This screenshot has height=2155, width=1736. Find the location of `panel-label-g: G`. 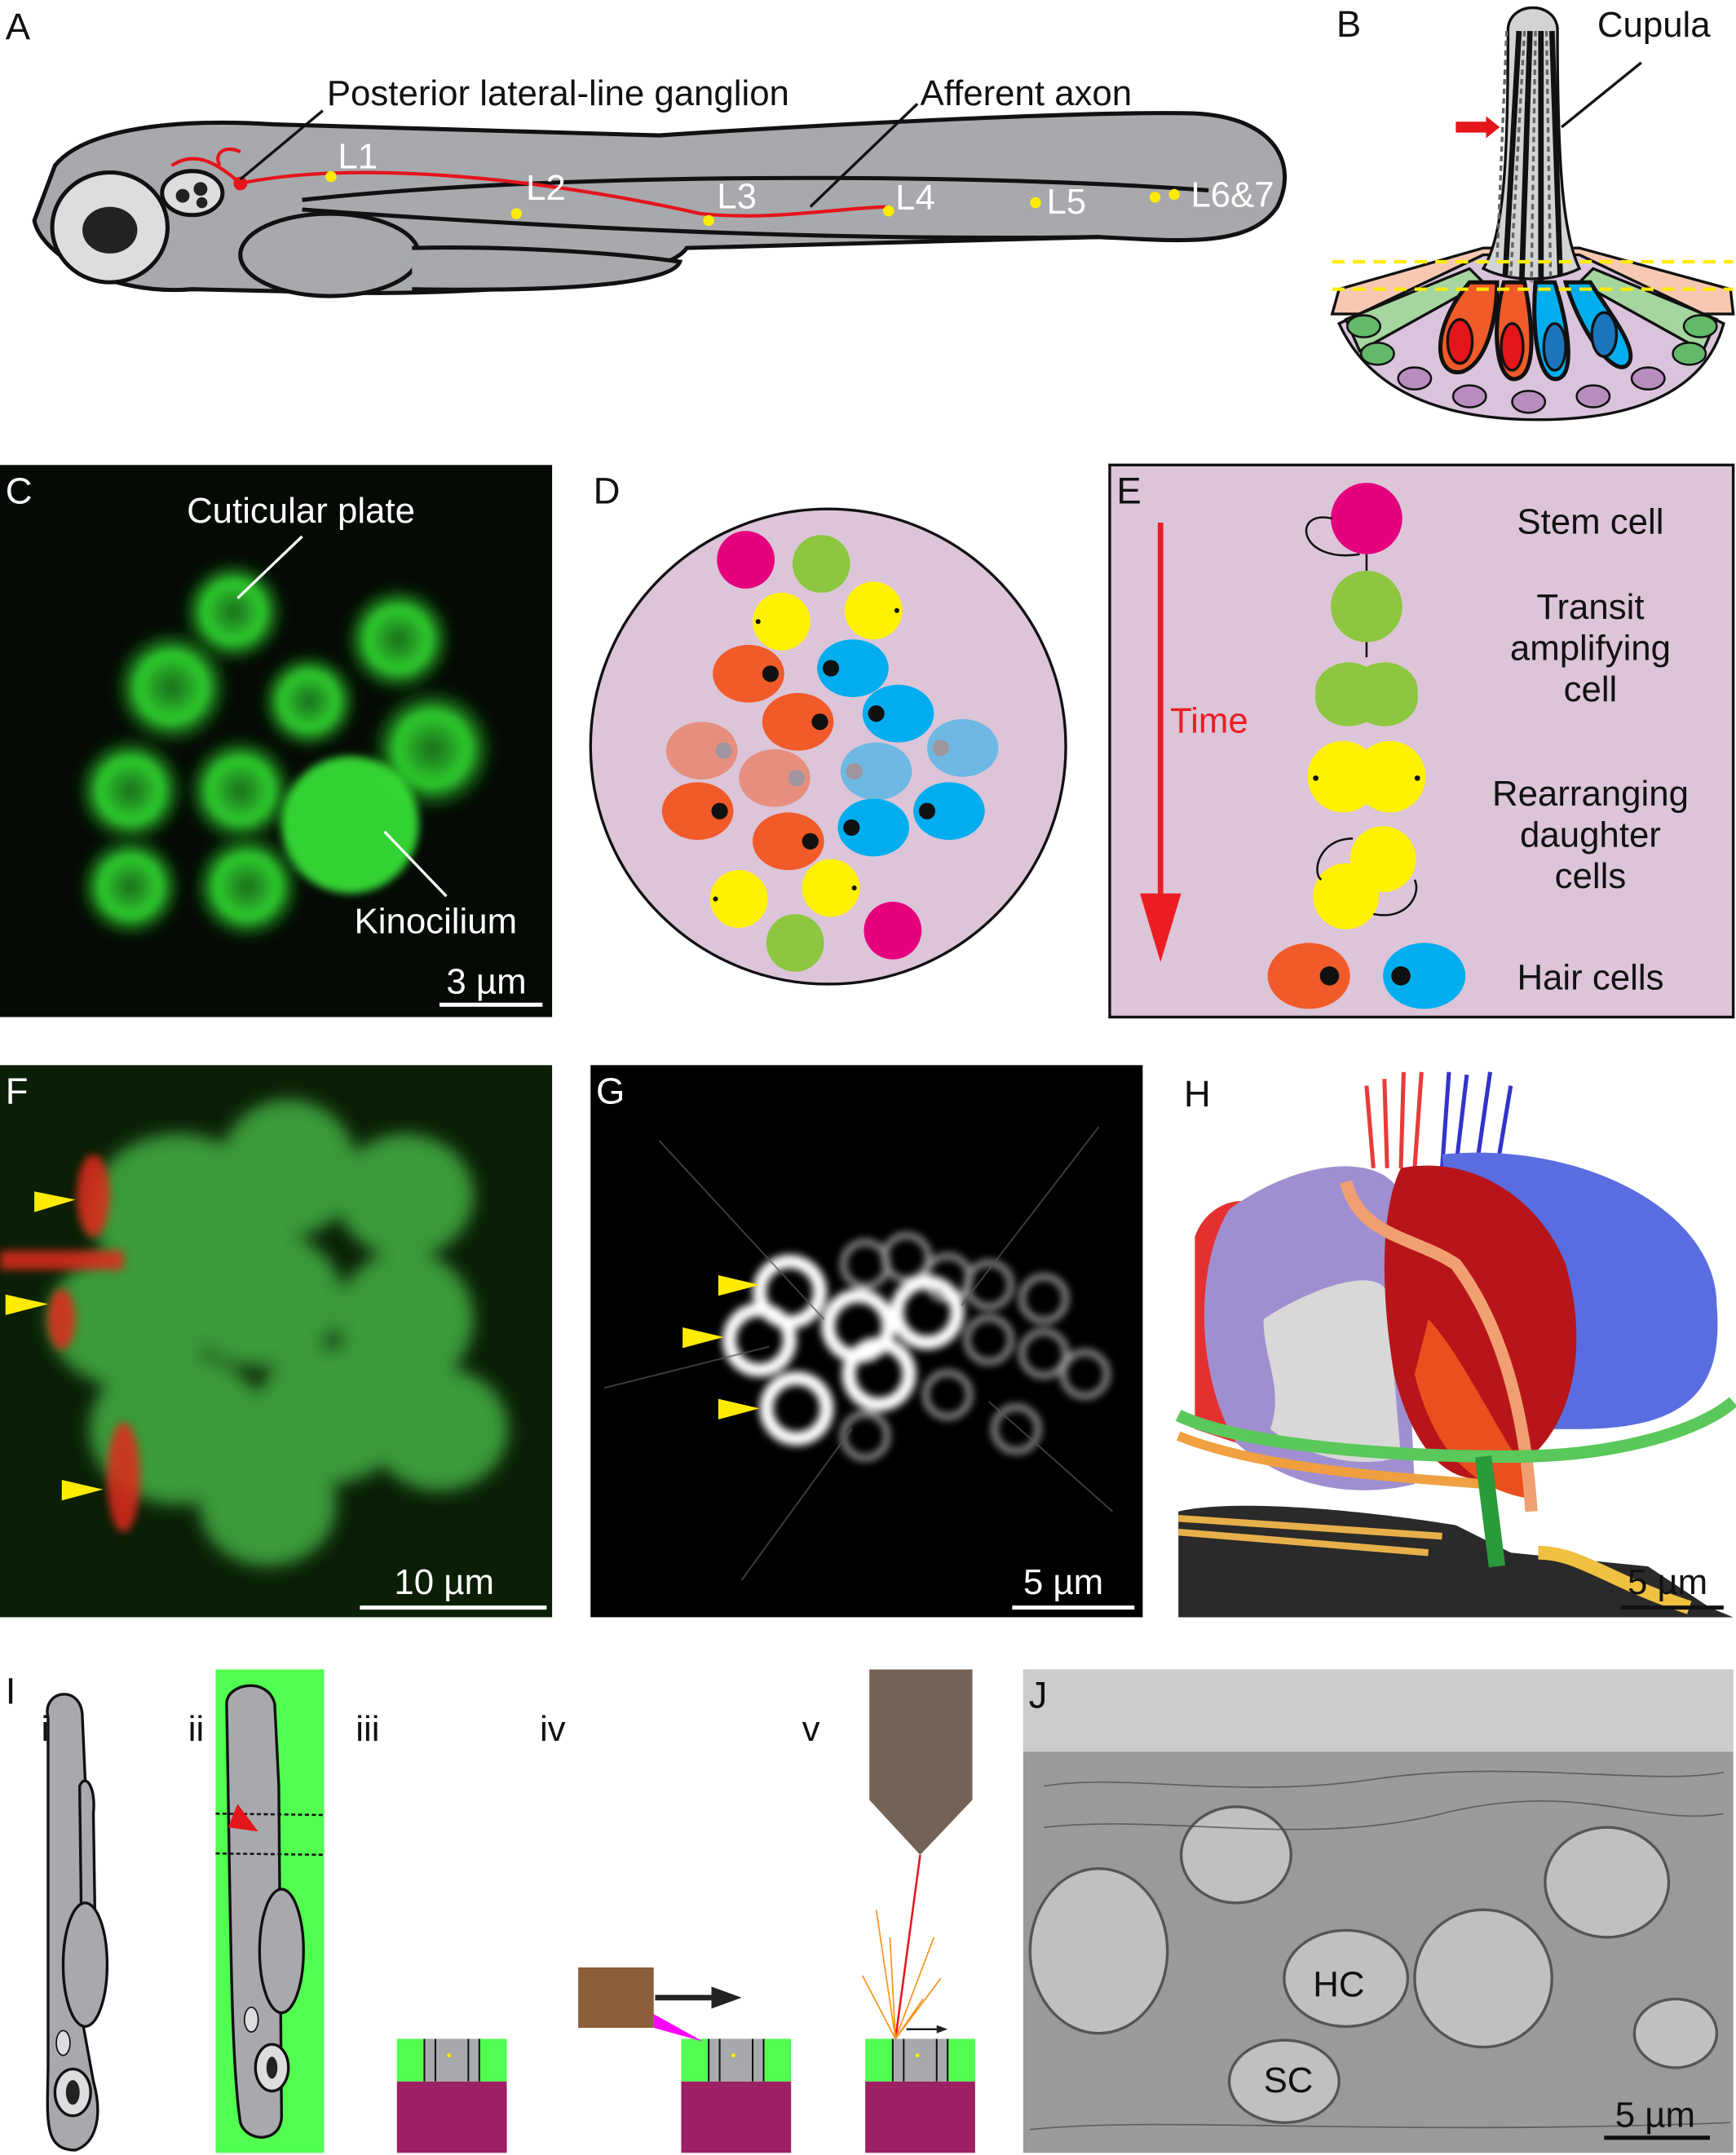

panel-label-g: G is located at coordinates (610, 1091).